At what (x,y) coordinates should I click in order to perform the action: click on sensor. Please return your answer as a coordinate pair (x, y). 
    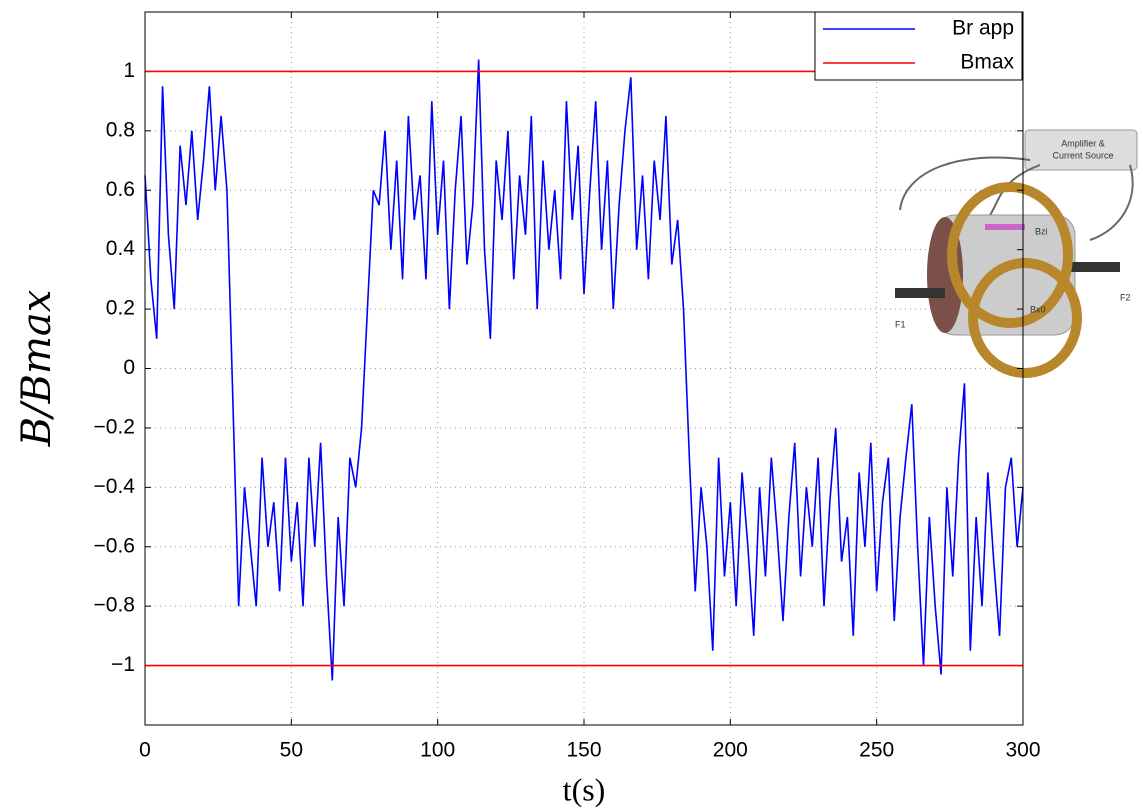
    Looking at the image, I should click on (1005, 227).